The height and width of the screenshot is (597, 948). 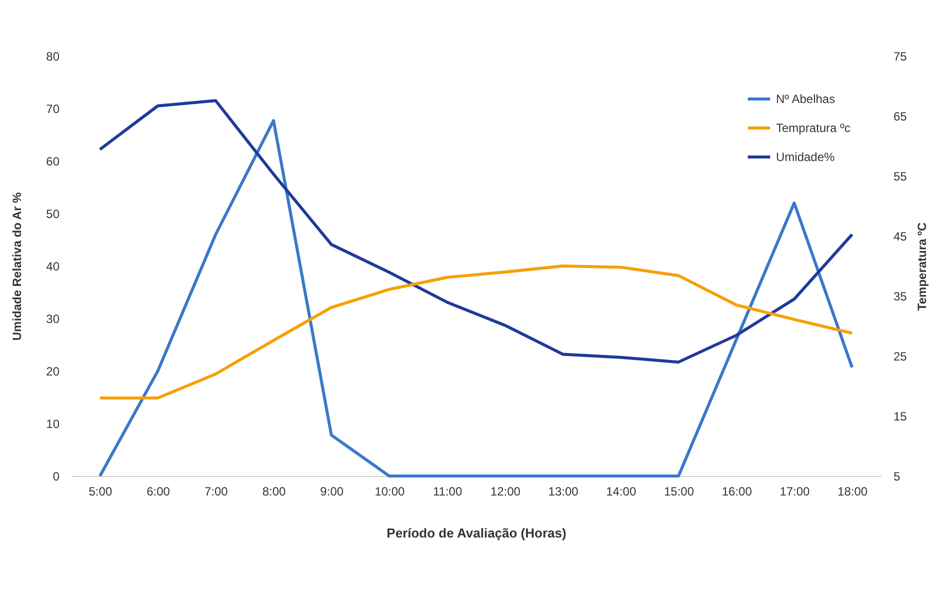 What do you see at coordinates (795, 491) in the screenshot?
I see `x-tick-label: 17:00` at bounding box center [795, 491].